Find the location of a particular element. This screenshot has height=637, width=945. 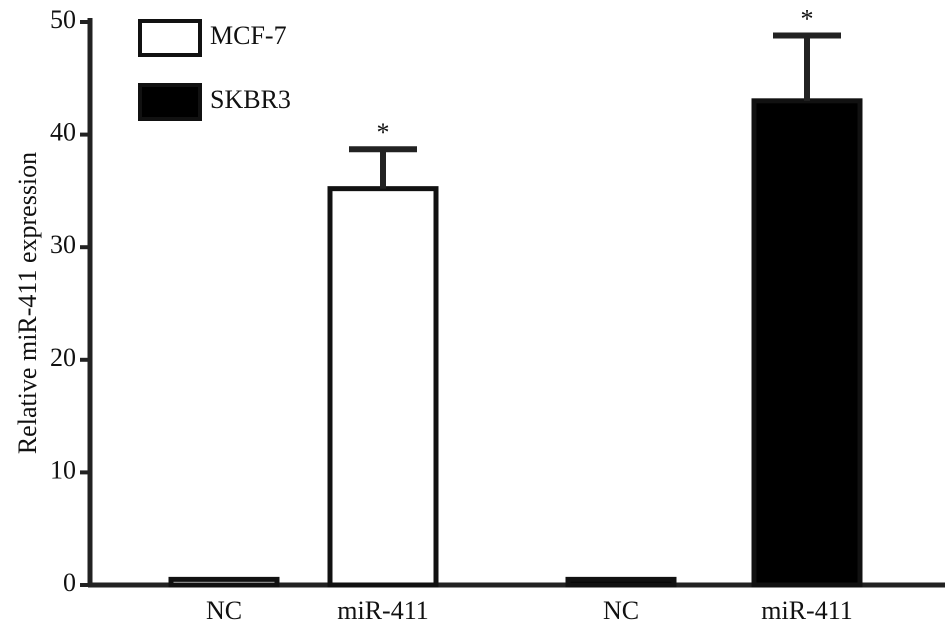

legend-label: MCF-7 is located at coordinates (248, 35).